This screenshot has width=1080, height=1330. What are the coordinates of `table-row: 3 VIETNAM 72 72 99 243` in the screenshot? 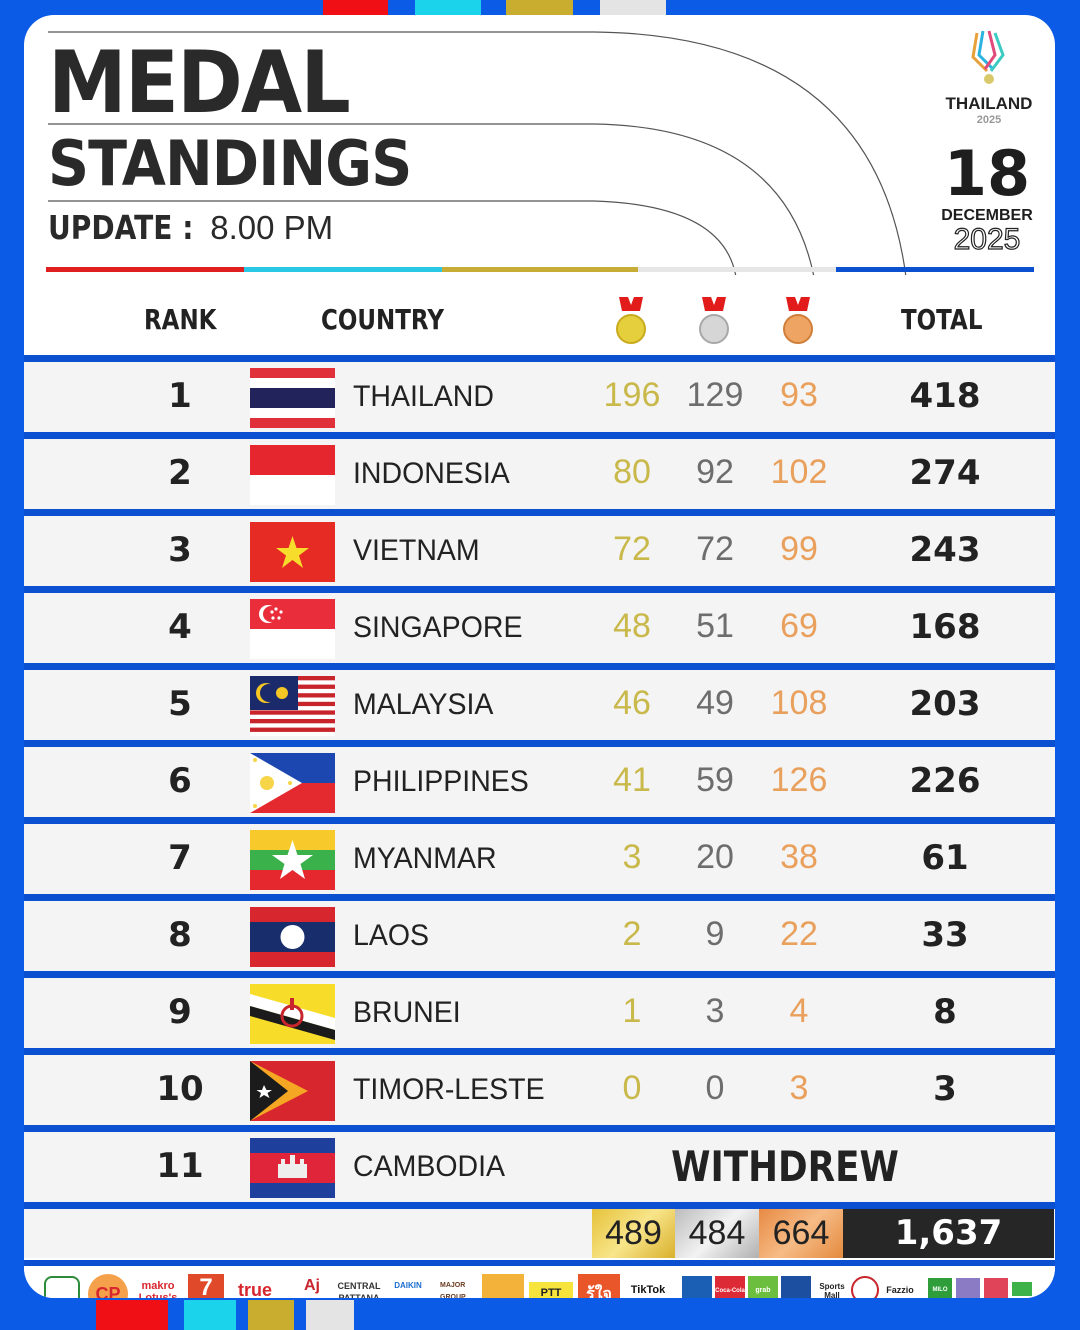 It's located at (539, 547).